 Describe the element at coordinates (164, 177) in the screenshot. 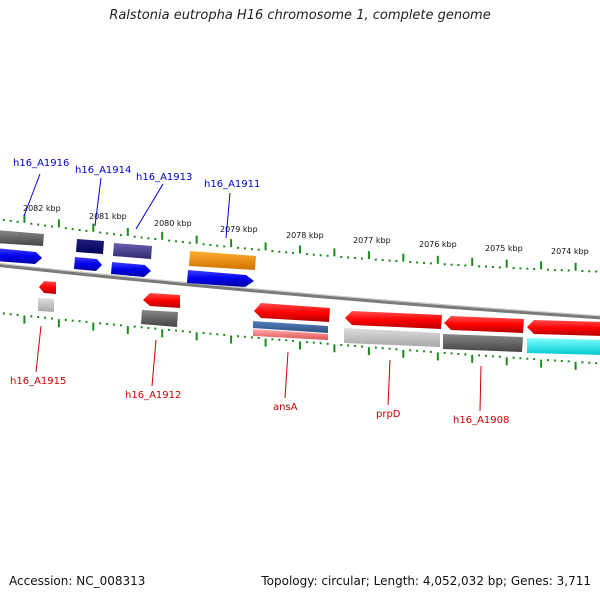

I see `gene-label-h16_A1913: h16_A1913` at that location.